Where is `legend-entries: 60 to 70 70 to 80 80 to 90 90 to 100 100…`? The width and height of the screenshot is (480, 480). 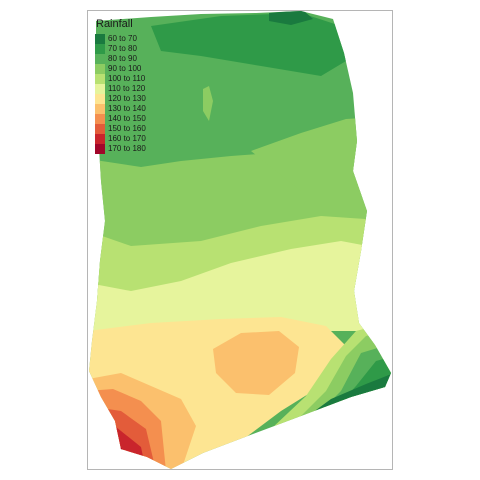
legend-entries: 60 to 70 70 to 80 80 to 90 90 to 100 100… is located at coordinates (120, 94).